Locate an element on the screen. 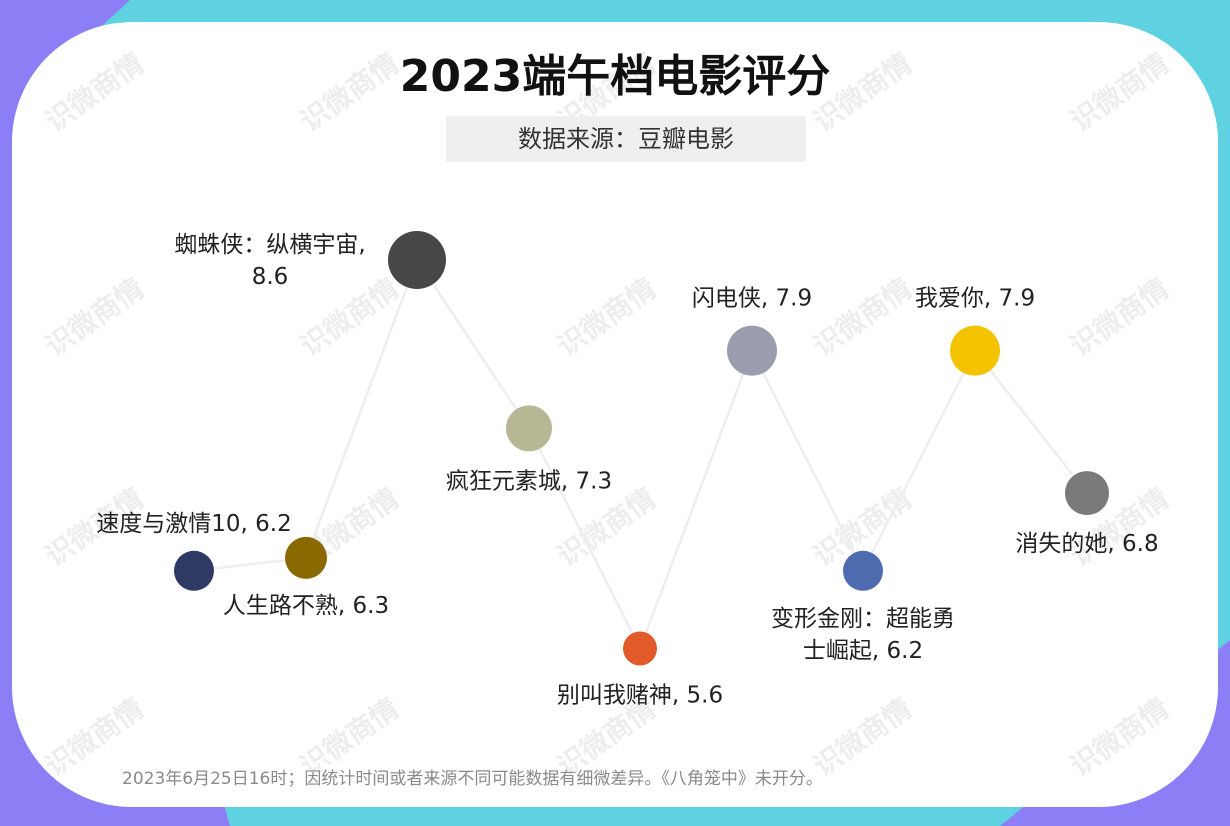 This screenshot has height=826, width=1230. chart-title: 2023端午档电影评分 is located at coordinates (615, 76).